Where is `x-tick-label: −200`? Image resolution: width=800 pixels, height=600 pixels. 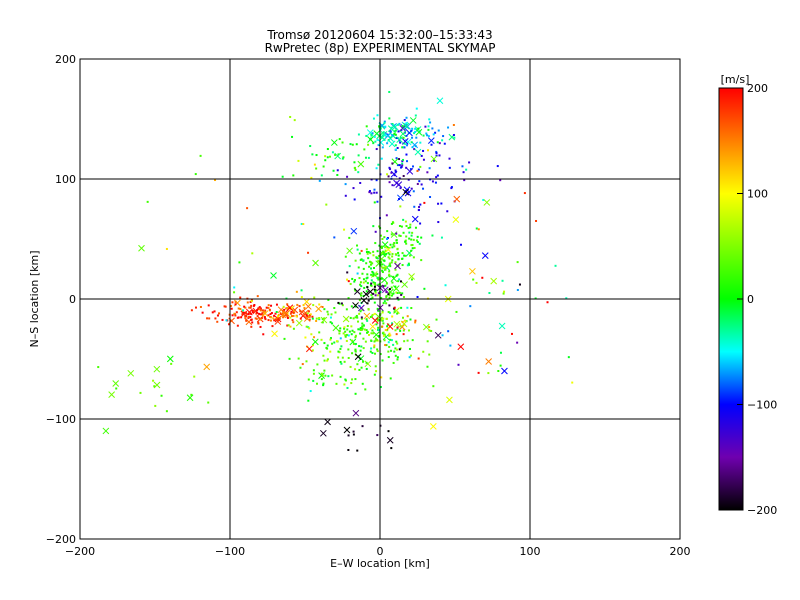 x-tick-label: −200 is located at coordinates (80, 551).